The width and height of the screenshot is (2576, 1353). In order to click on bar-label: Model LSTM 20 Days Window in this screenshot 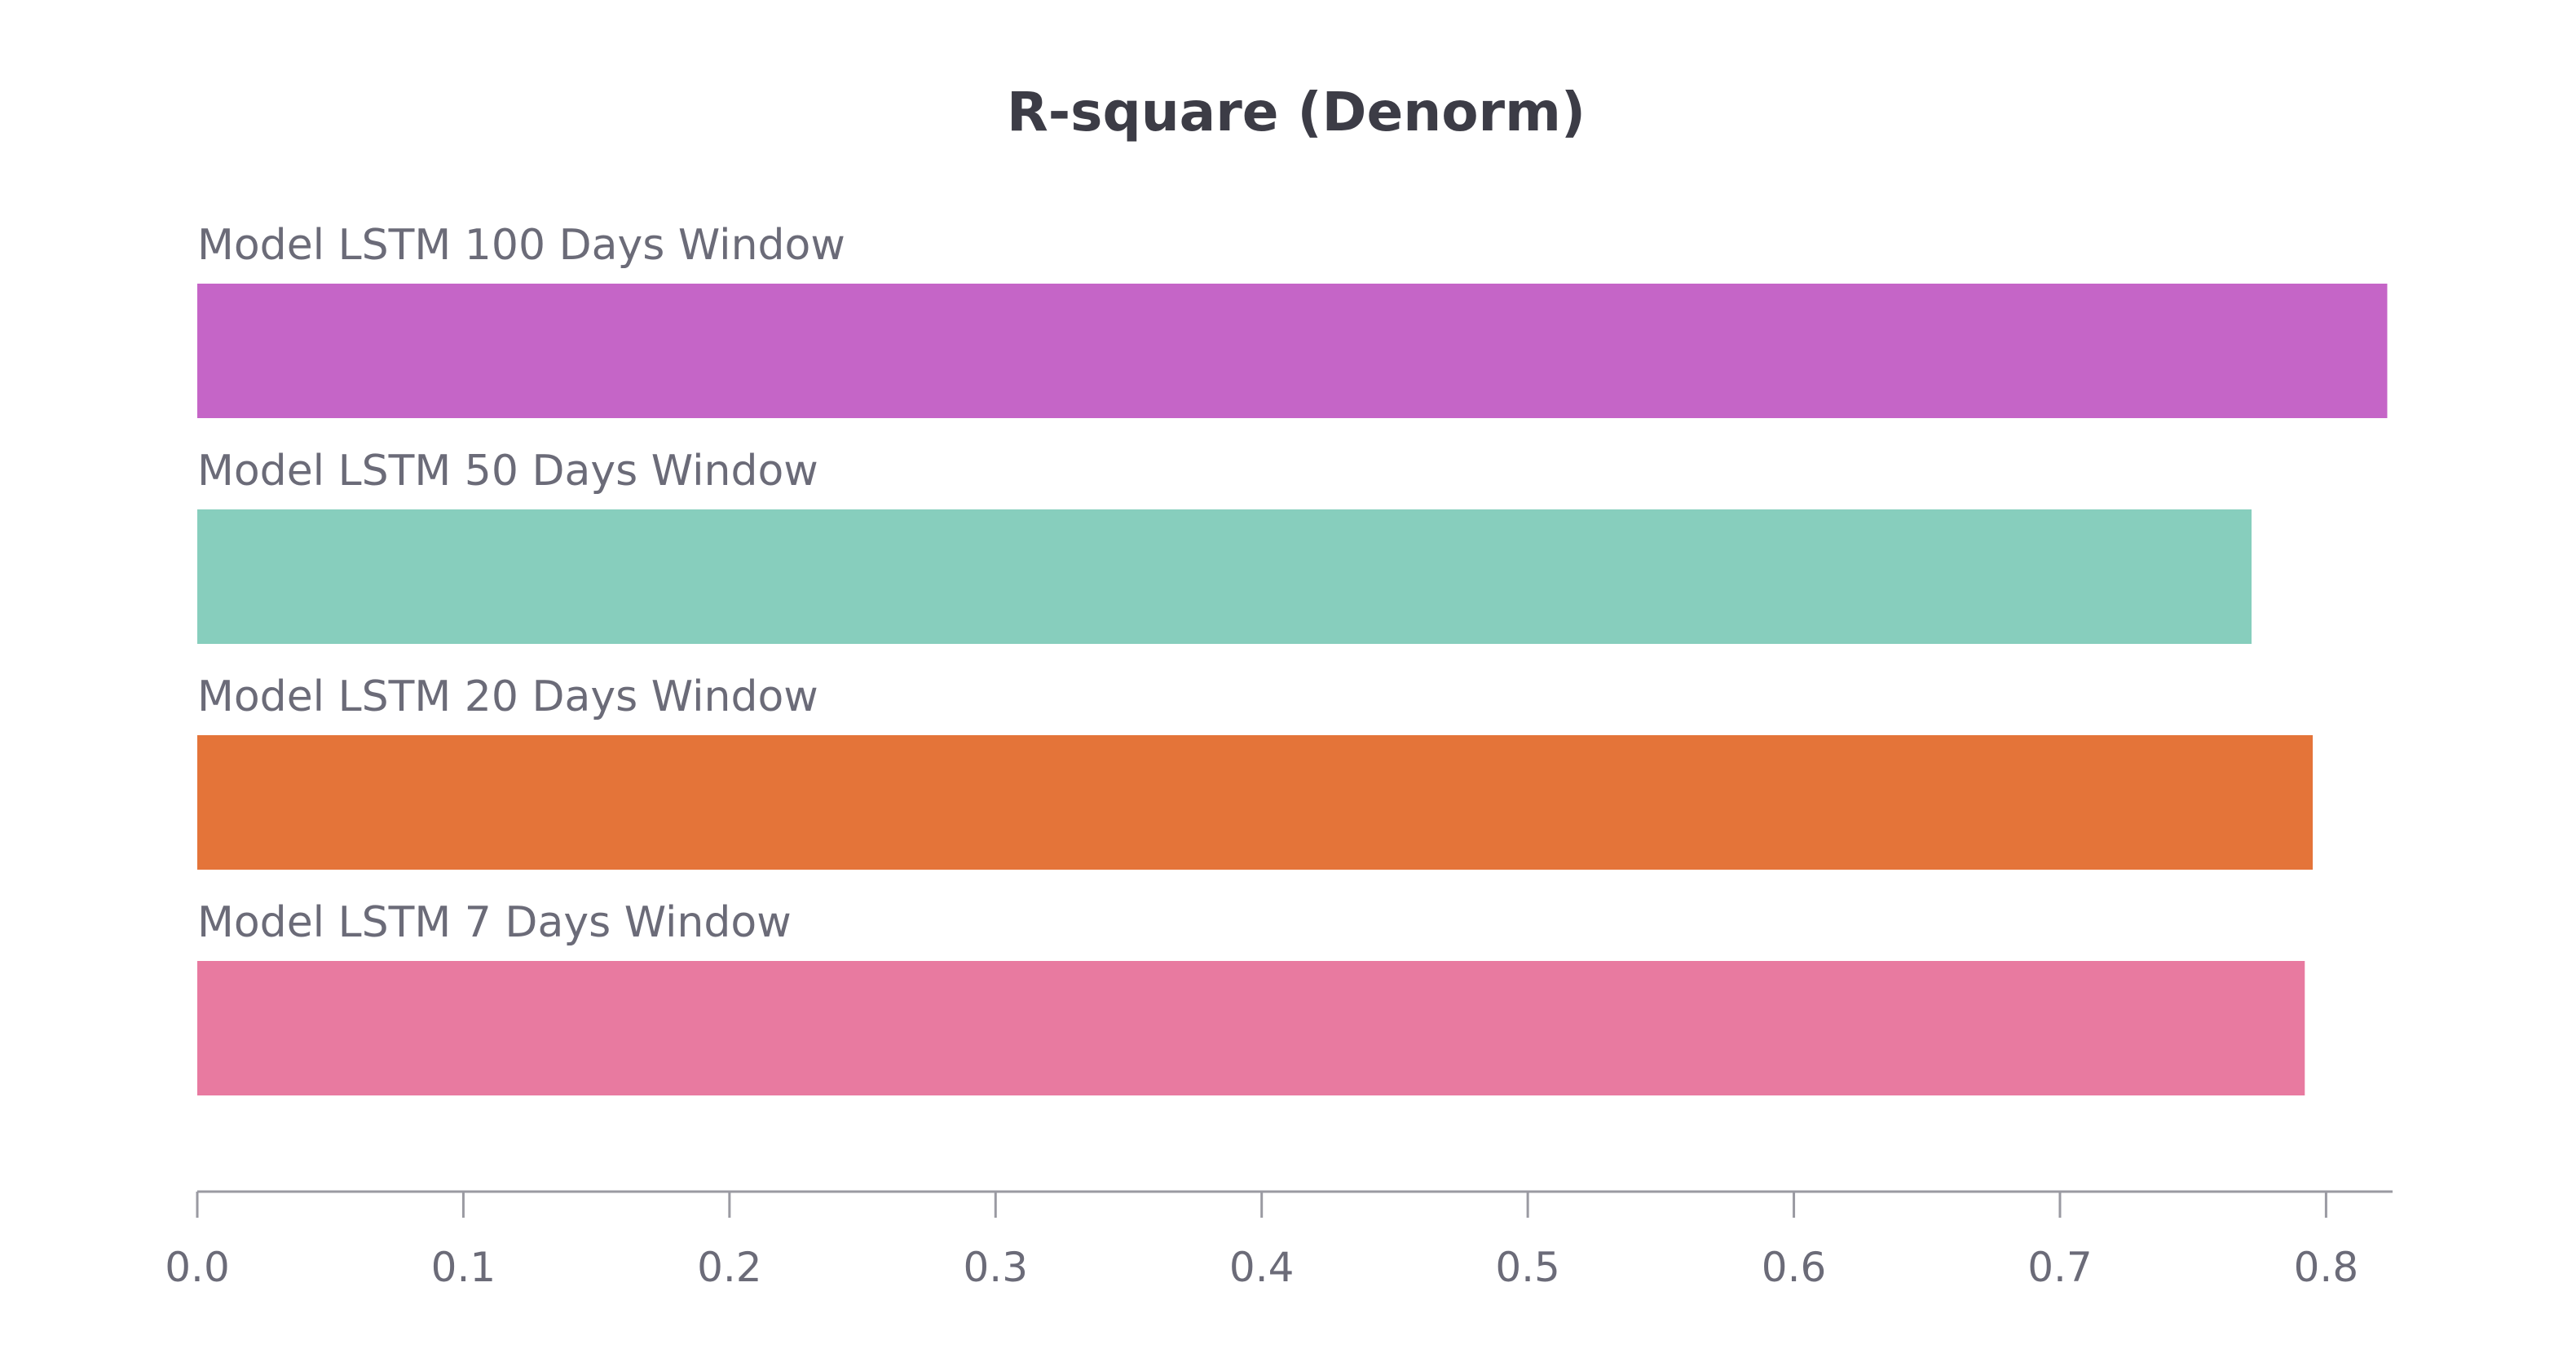, I will do `click(507, 696)`.